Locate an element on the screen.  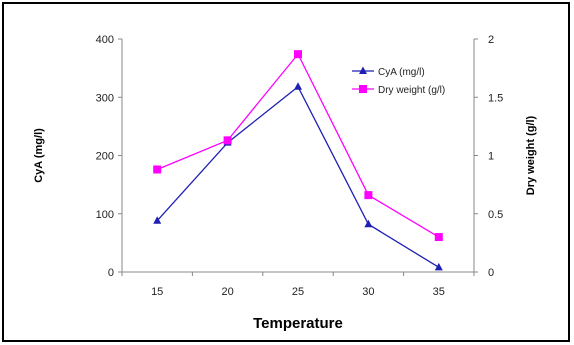
x-axis-title: Temperature is located at coordinates (298, 323).